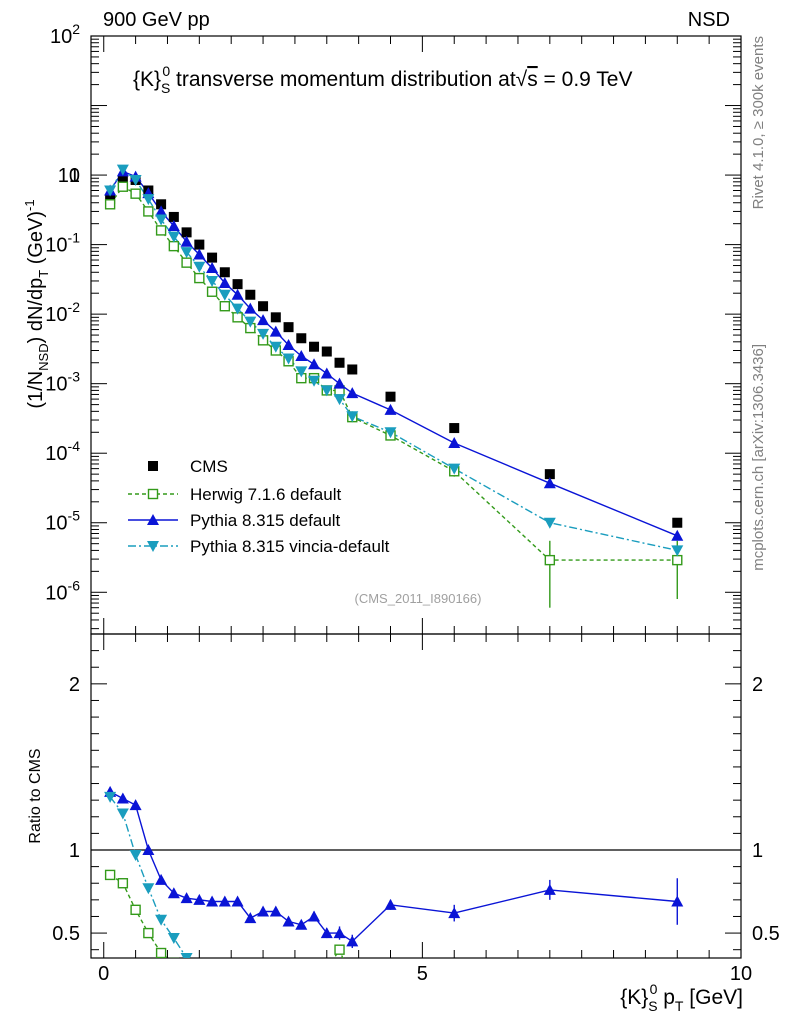  Describe the element at coordinates (265, 520) in the screenshot. I see `legend-label: Pythia 8.315 default` at that location.